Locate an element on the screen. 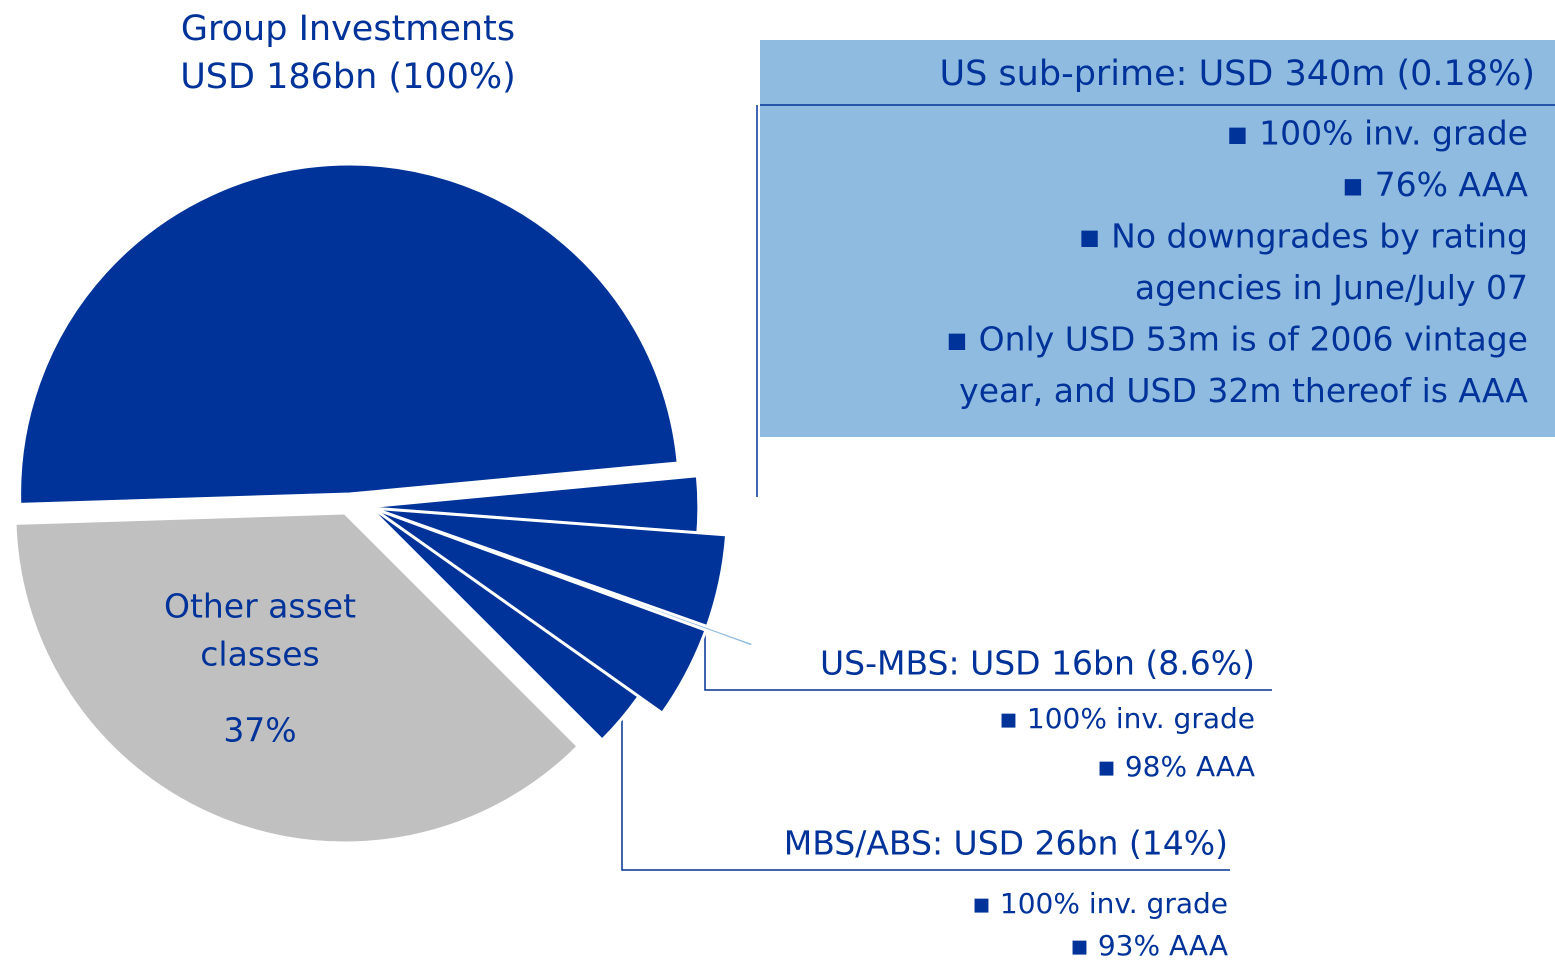 The height and width of the screenshot is (963, 1555). slice-value-label: 37% is located at coordinates (259, 730).